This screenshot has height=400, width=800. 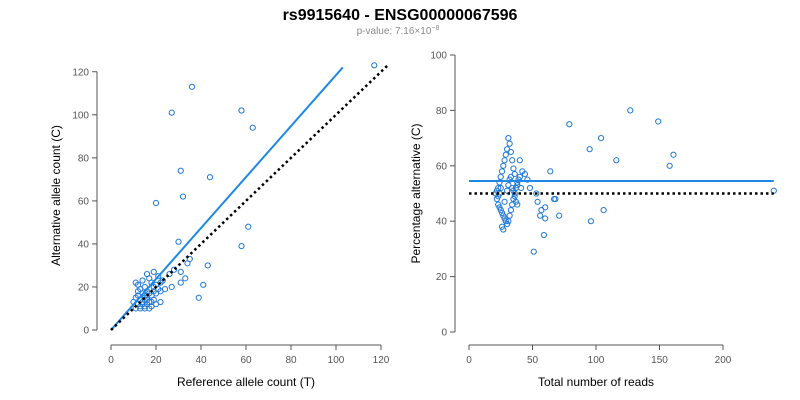 I want to click on x-axis-label: Total number of reads, so click(x=596, y=382).